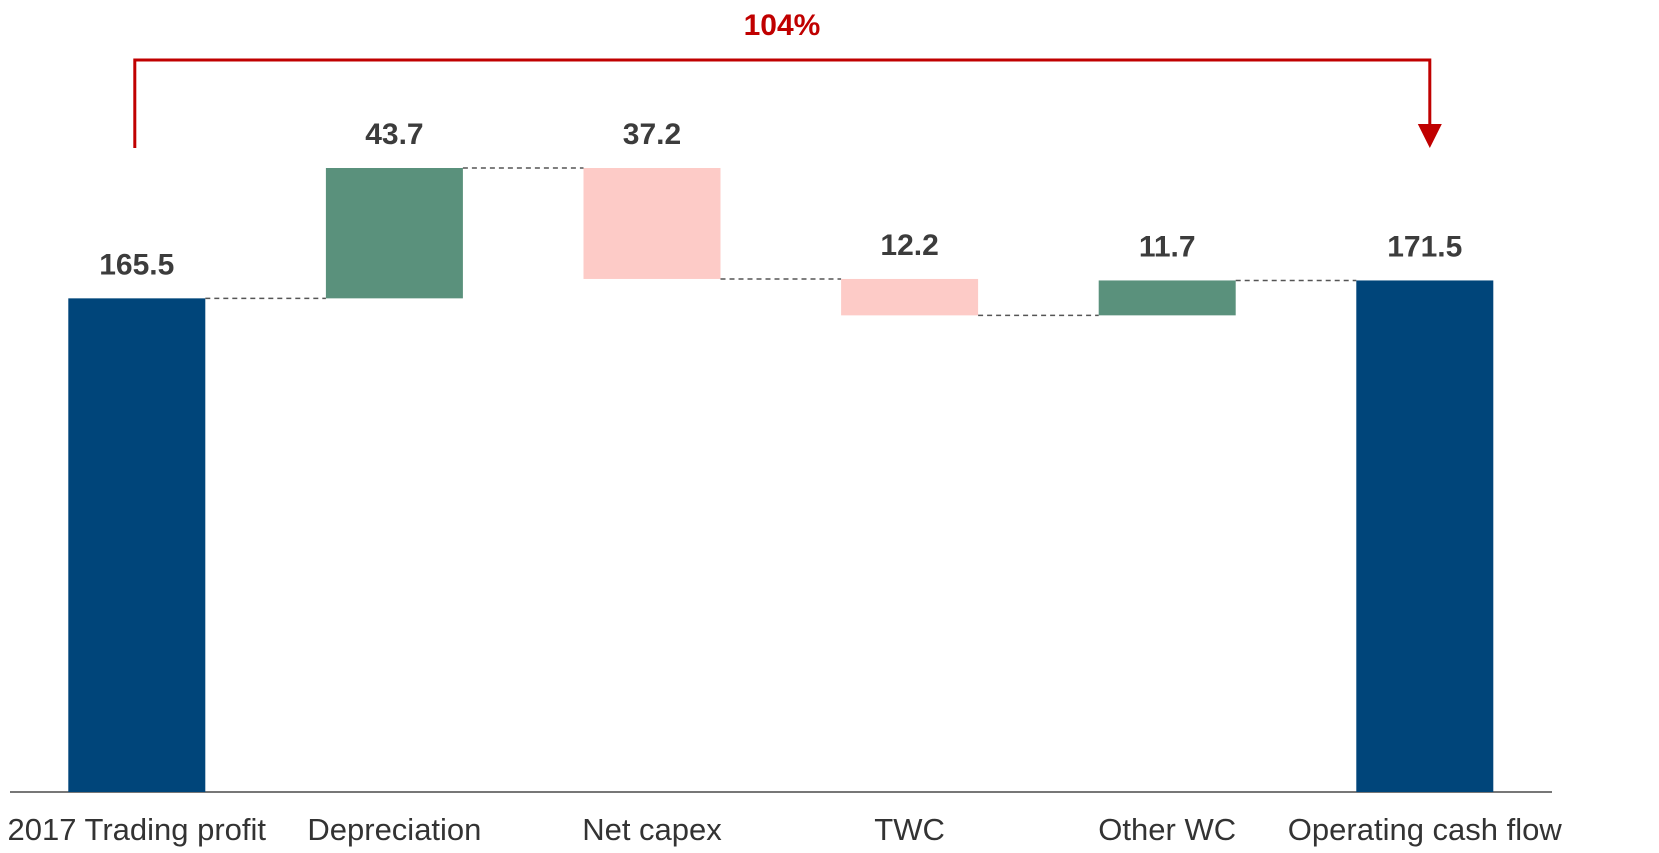 The height and width of the screenshot is (853, 1659). I want to click on annotation-arrowhead, so click(1429, 136).